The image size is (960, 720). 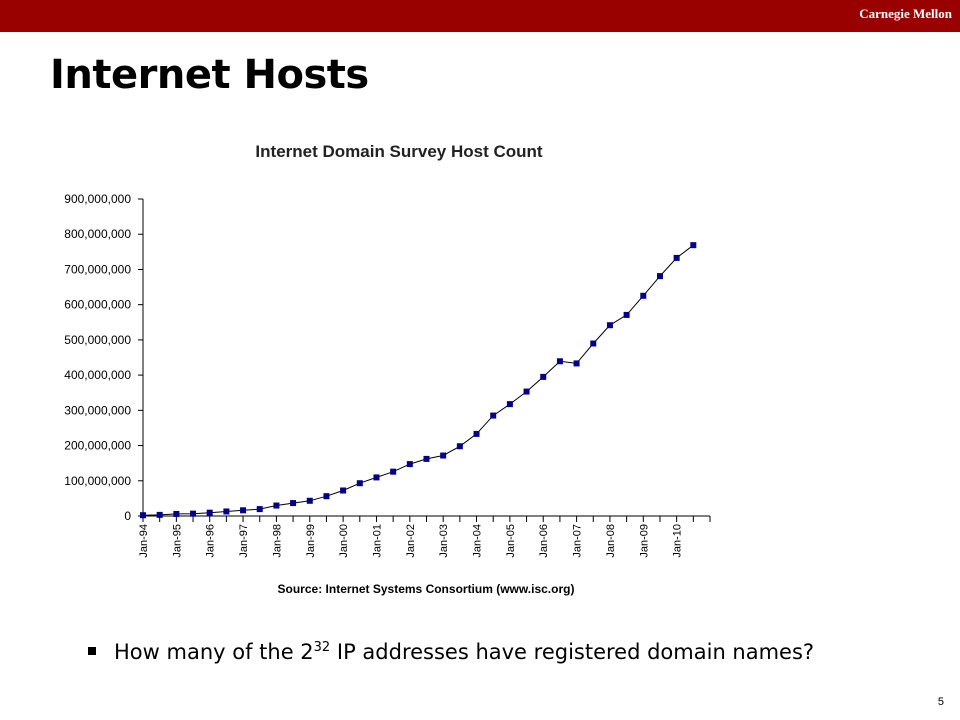 What do you see at coordinates (92, 651) in the screenshot?
I see `bullet-square-icon` at bounding box center [92, 651].